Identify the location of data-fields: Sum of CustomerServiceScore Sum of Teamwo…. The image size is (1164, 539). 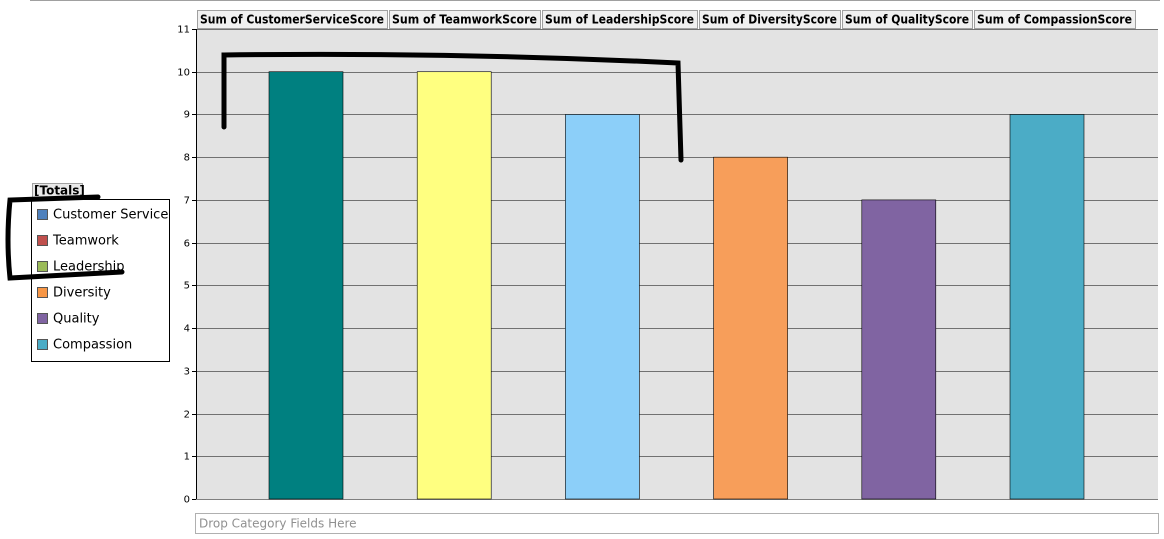
(666, 19).